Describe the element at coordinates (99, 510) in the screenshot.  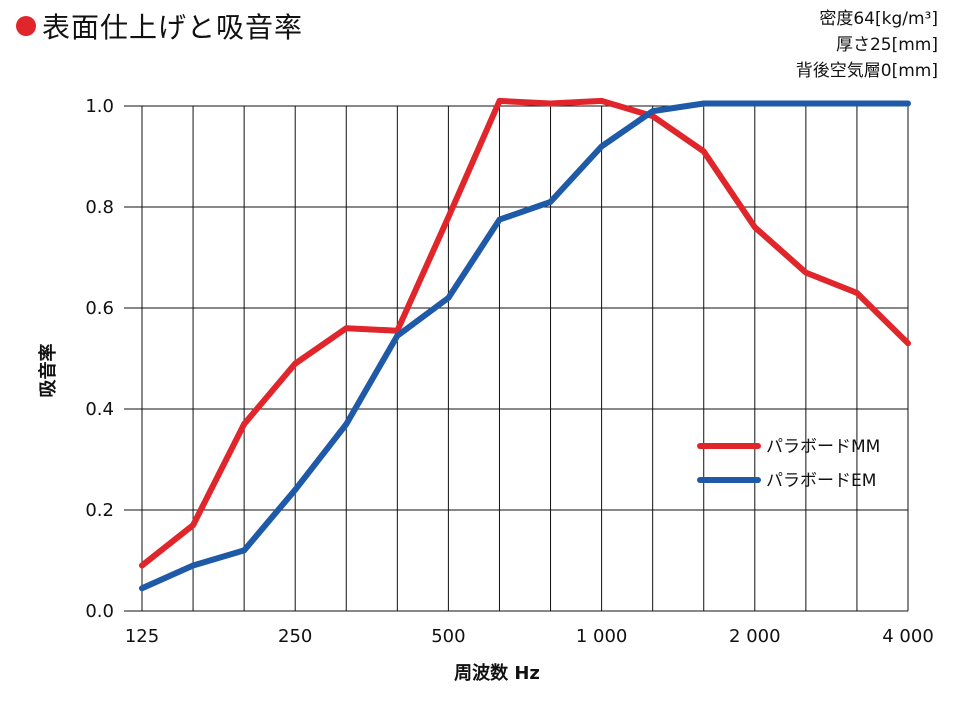
I see `y-tick-label: 0.2` at that location.